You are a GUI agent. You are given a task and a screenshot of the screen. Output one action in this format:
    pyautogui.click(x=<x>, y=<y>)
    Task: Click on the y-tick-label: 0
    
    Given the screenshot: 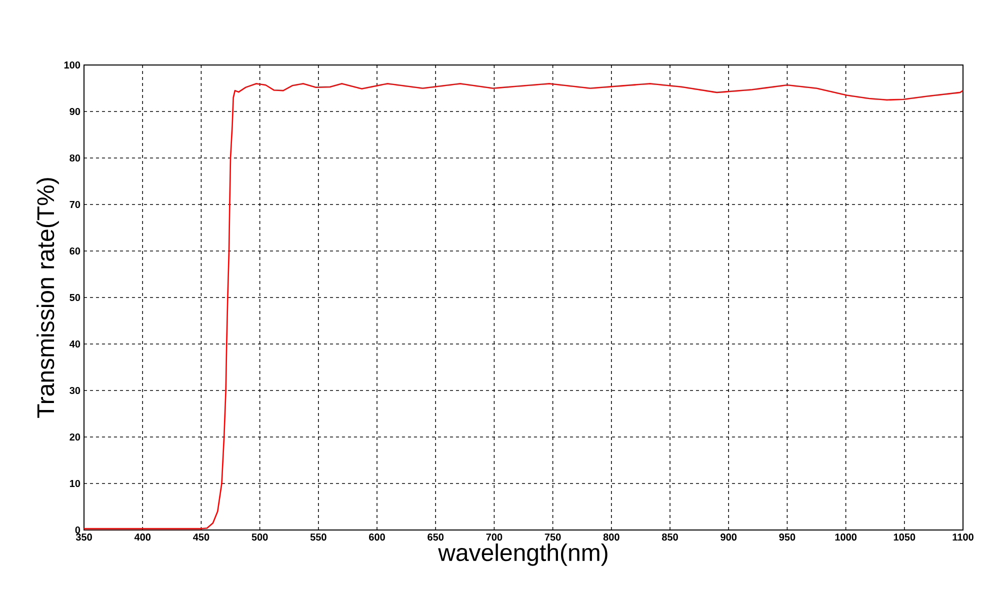 What is the action you would take?
    pyautogui.click(x=77, y=530)
    